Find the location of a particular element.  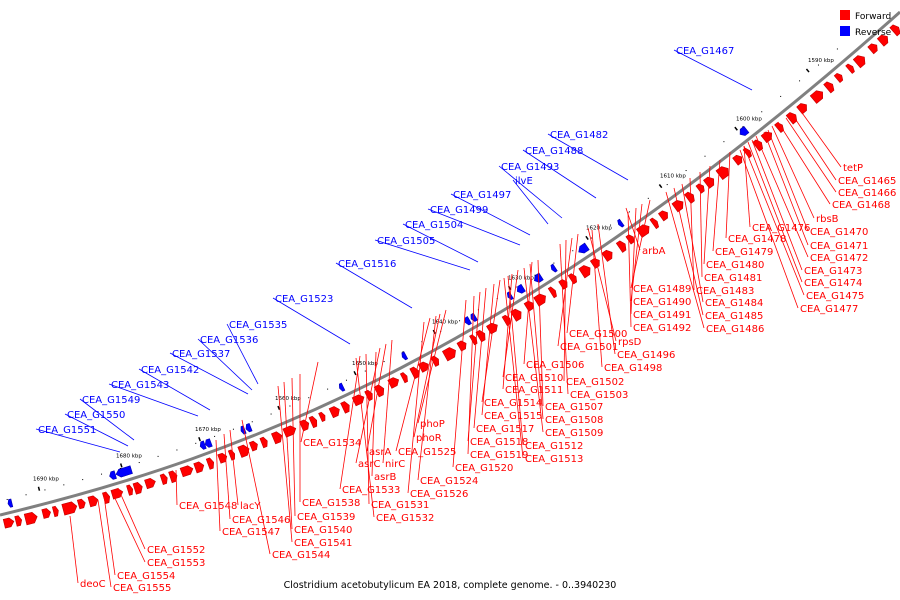

gene-label: CEA_G1548 is located at coordinates (208, 506).